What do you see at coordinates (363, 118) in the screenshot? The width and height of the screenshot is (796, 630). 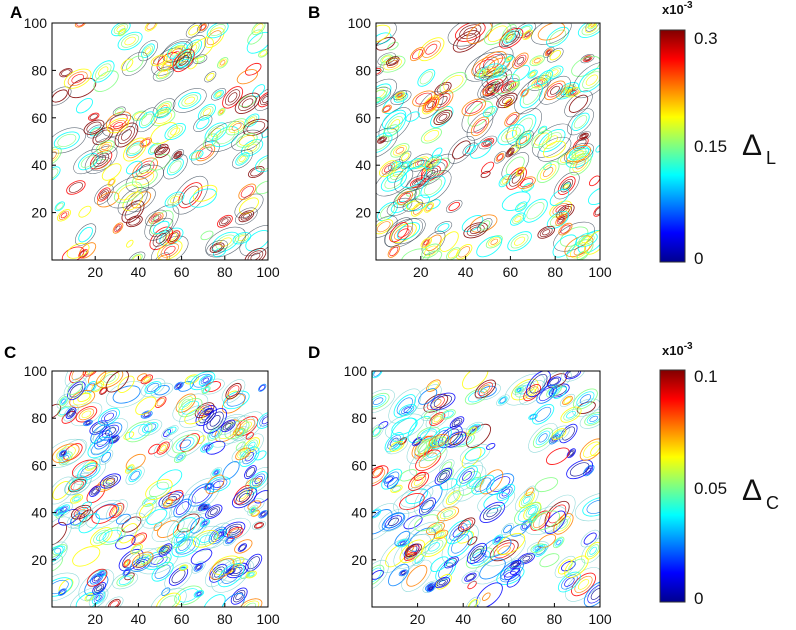 I see `y-tick-label: 60` at bounding box center [363, 118].